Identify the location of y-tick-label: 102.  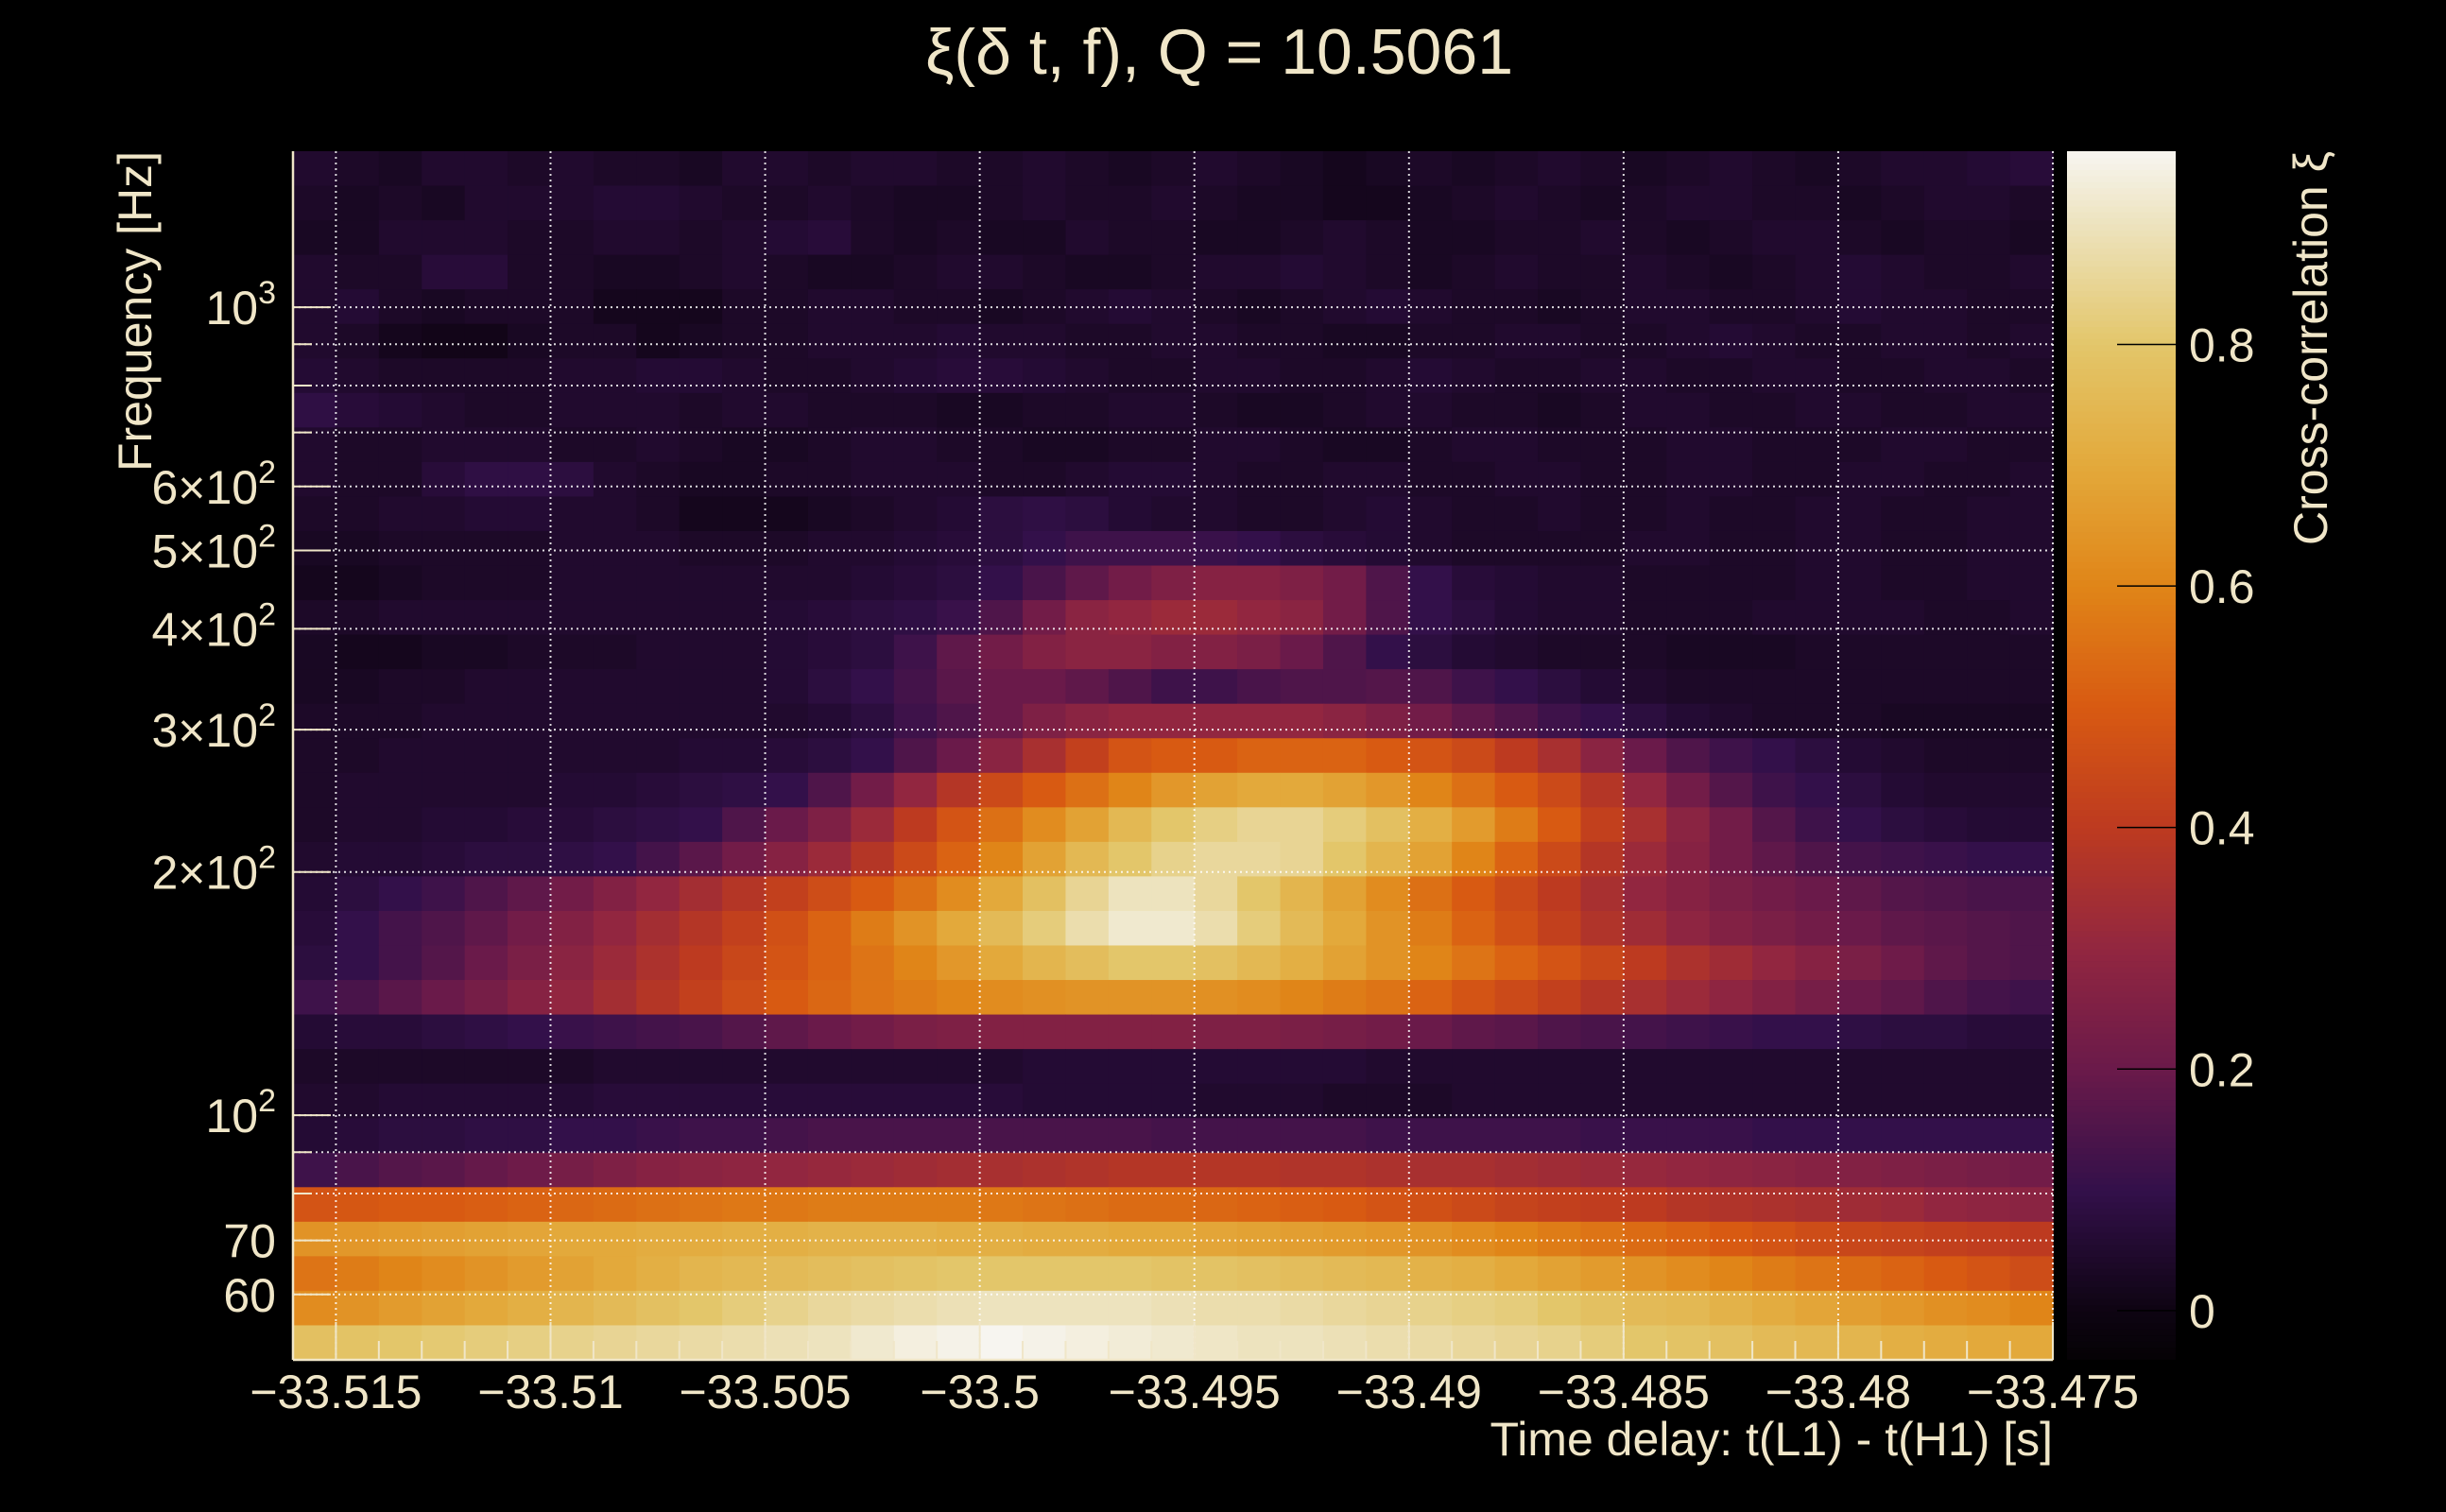
(241, 1113).